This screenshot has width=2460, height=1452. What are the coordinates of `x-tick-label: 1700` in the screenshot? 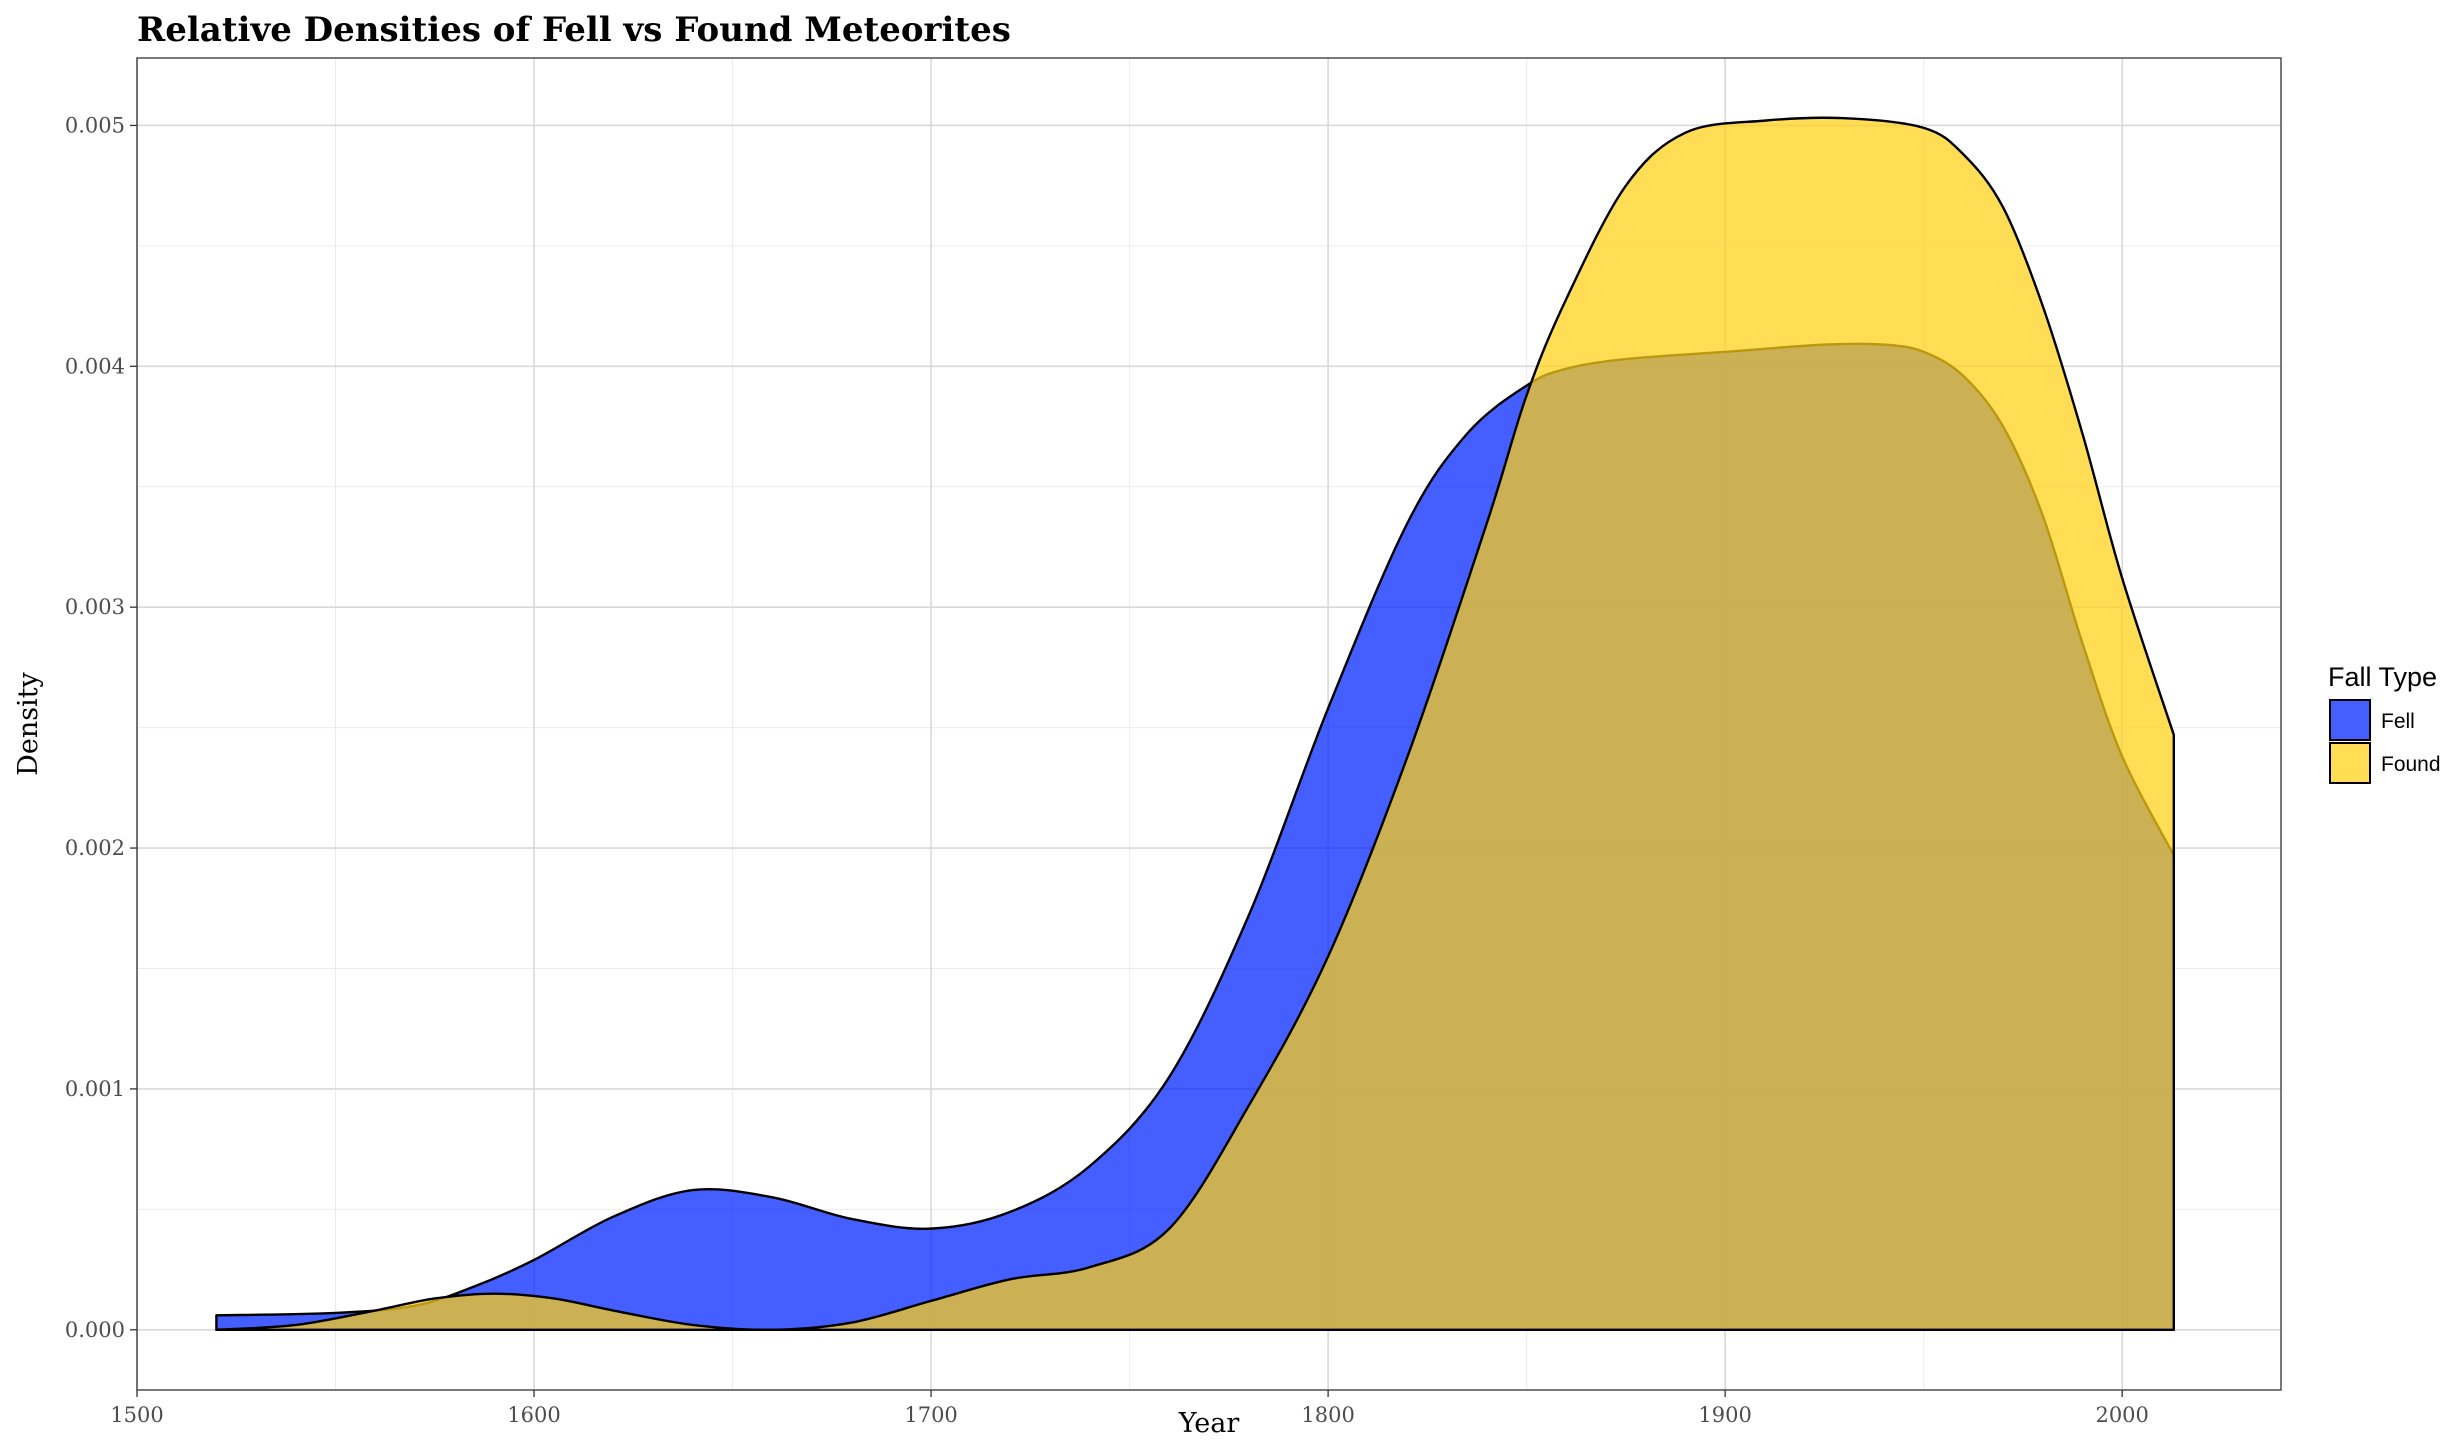 It's located at (930, 1415).